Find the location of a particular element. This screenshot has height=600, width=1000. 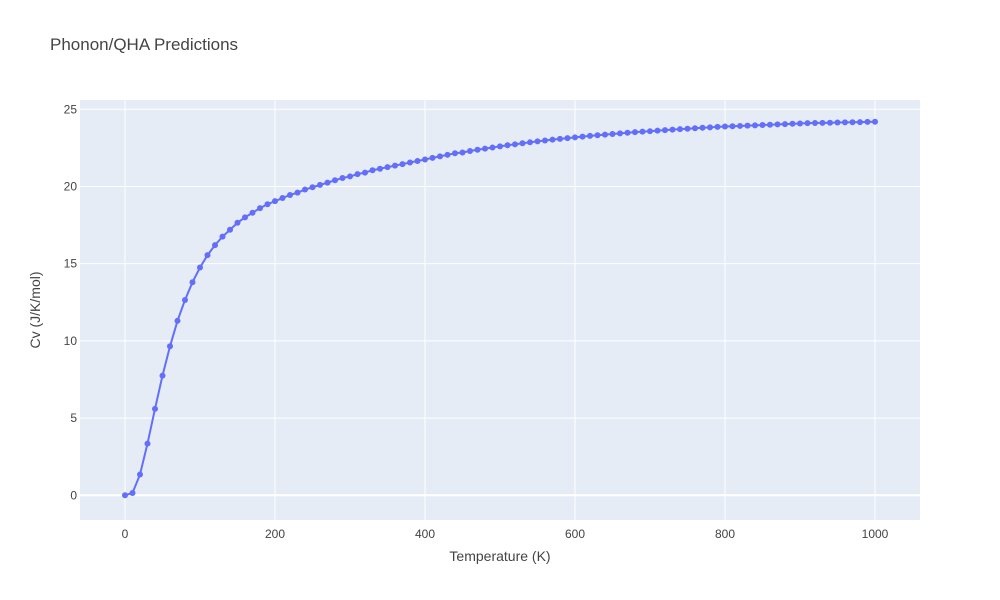

chart-title: Phonon/QHA Predictions is located at coordinates (144, 44).